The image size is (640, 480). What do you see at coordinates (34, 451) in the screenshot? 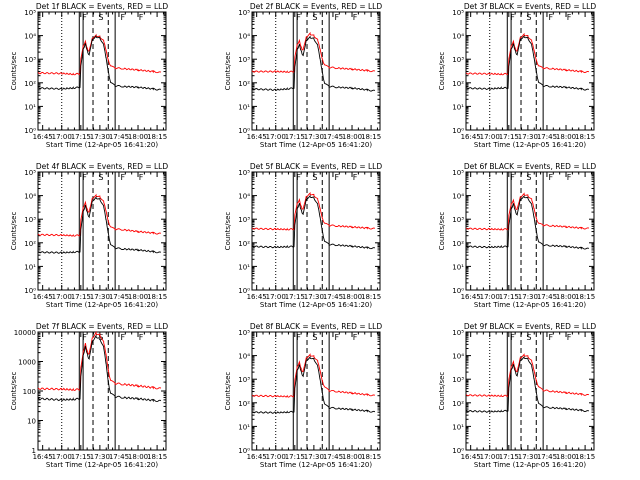
I see `y-tick-label: 1` at bounding box center [34, 451].